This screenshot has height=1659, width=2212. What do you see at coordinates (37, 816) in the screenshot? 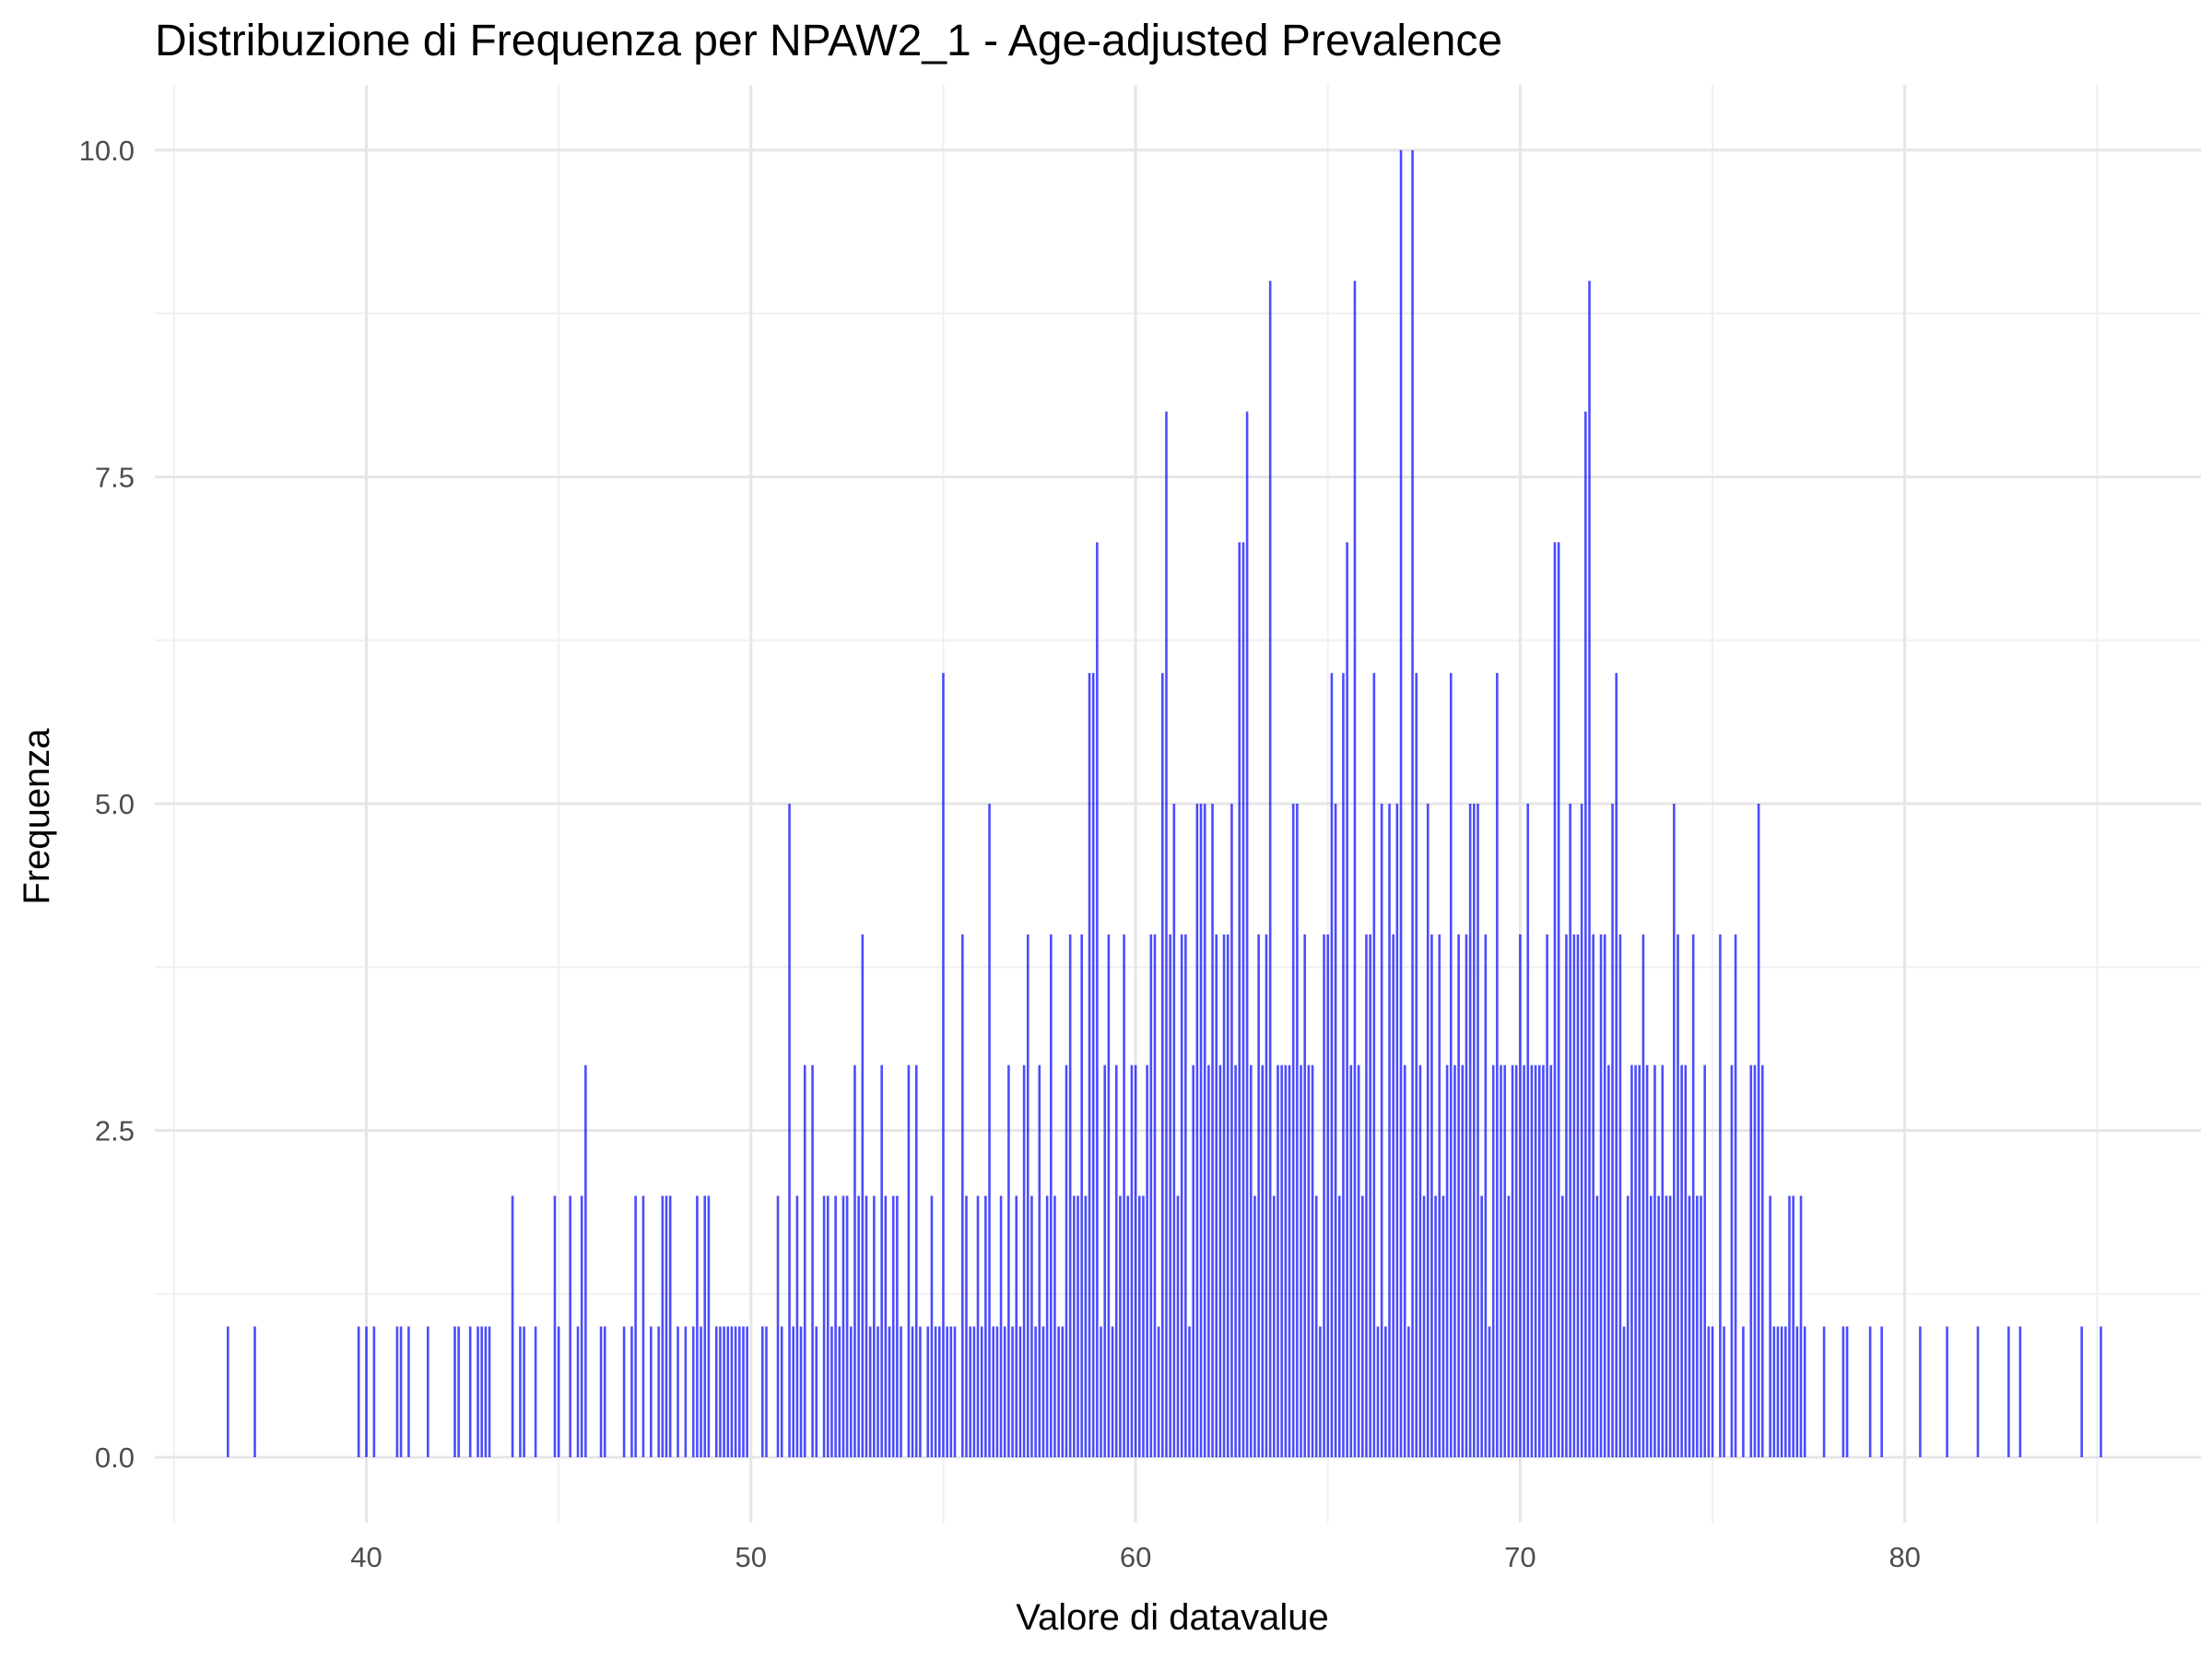
I see `y-axis-title: Frequenza` at bounding box center [37, 816].